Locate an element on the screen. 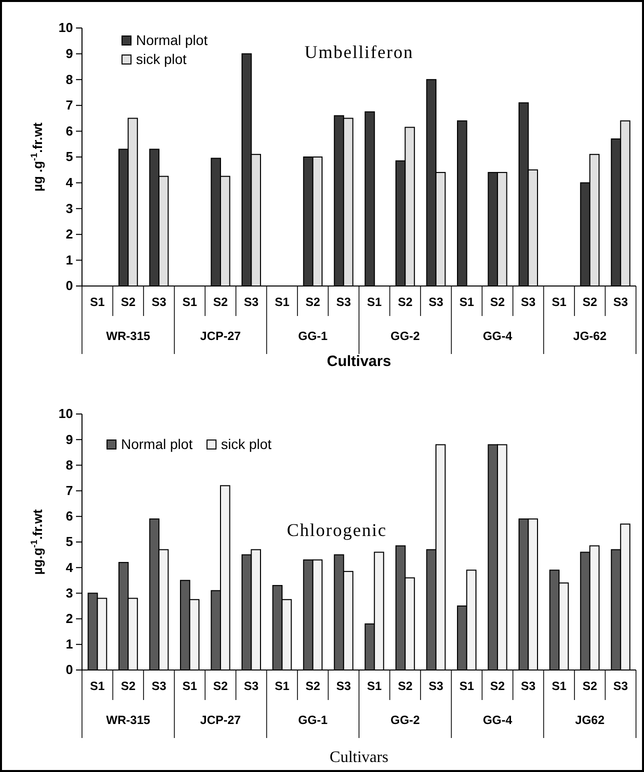  text: JG-62 is located at coordinates (590, 336).